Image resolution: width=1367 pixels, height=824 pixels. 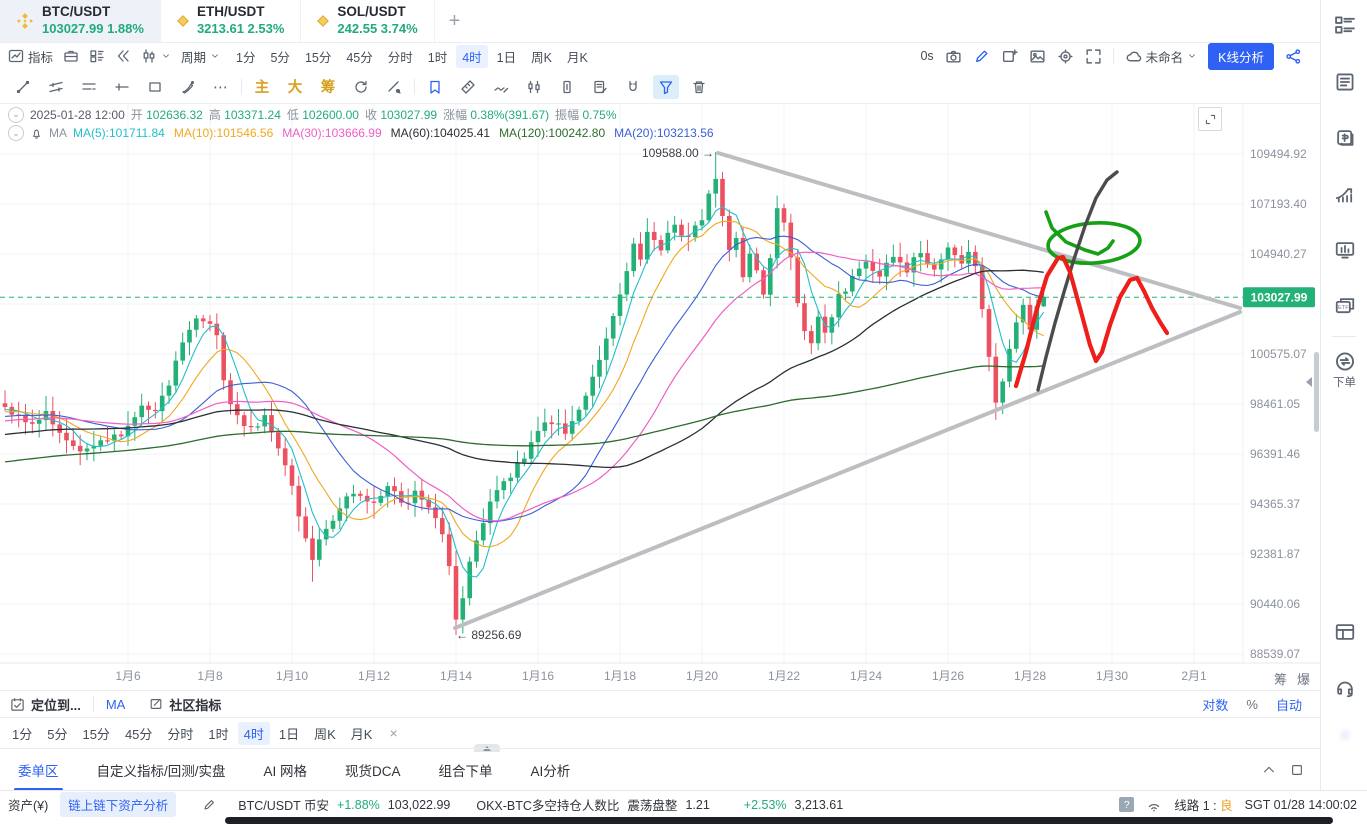 What do you see at coordinates (156, 56) in the screenshot?
I see `candle-style-button` at bounding box center [156, 56].